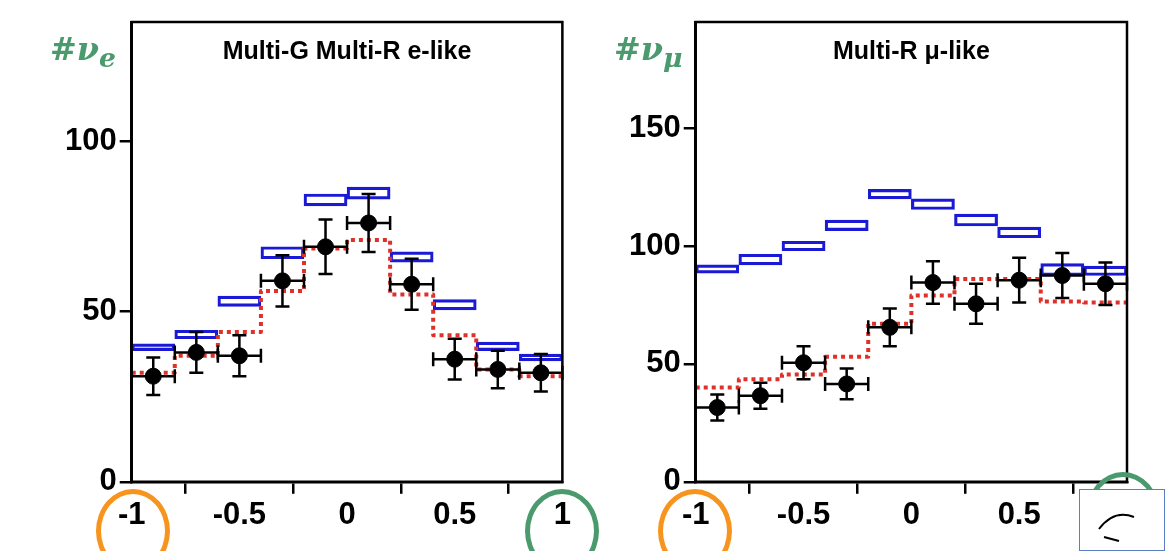  Describe the element at coordinates (911, 50) in the screenshot. I see `text: Multi-R μ-like` at that location.